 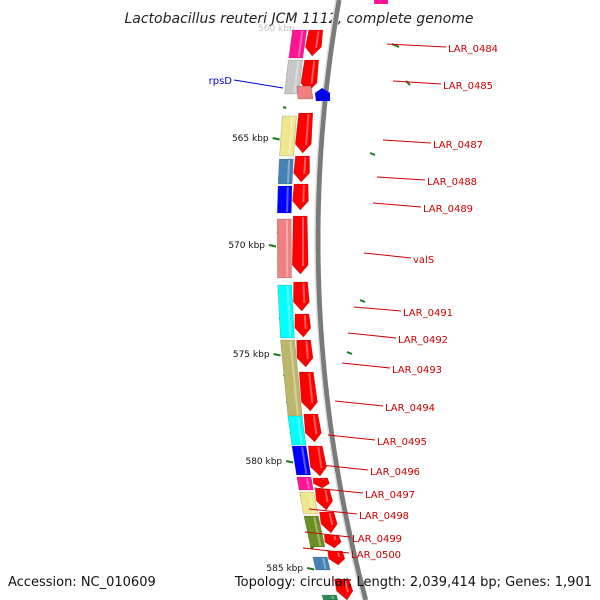 What do you see at coordinates (315, 424) in the screenshot?
I see `gene-minus-g11-shine` at bounding box center [315, 424].